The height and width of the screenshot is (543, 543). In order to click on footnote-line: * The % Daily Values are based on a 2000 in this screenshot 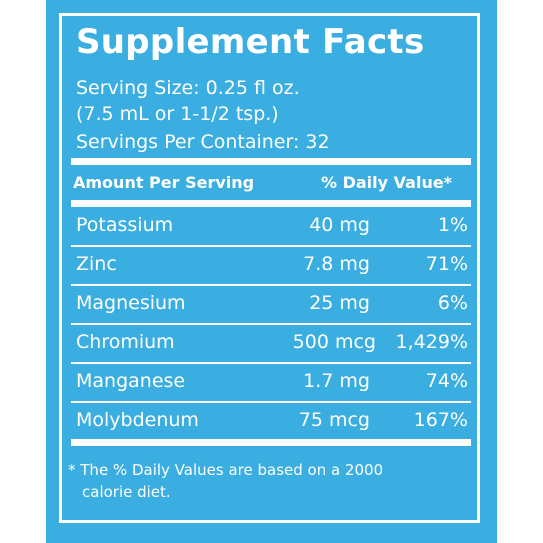, I will do `click(226, 470)`.